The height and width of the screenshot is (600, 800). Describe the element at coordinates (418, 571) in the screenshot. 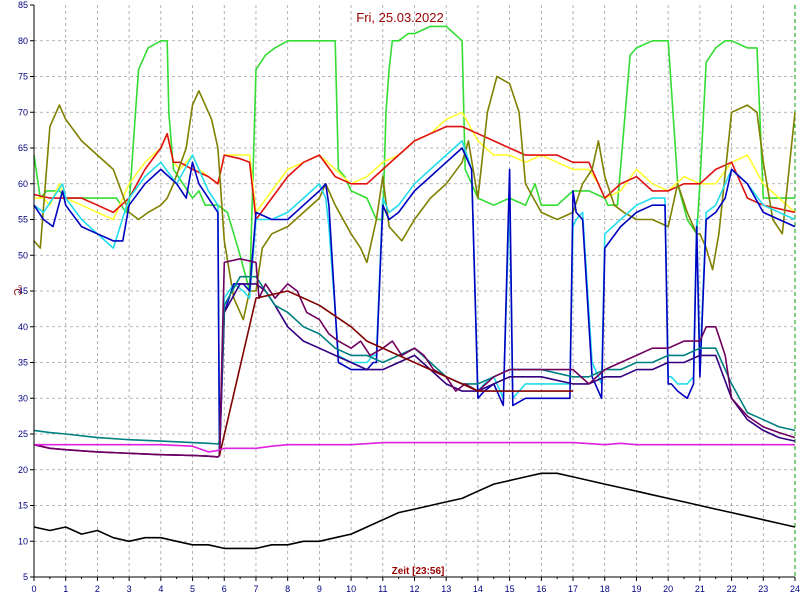

I see `x-axis-label: Zeit [23:56]` at that location.